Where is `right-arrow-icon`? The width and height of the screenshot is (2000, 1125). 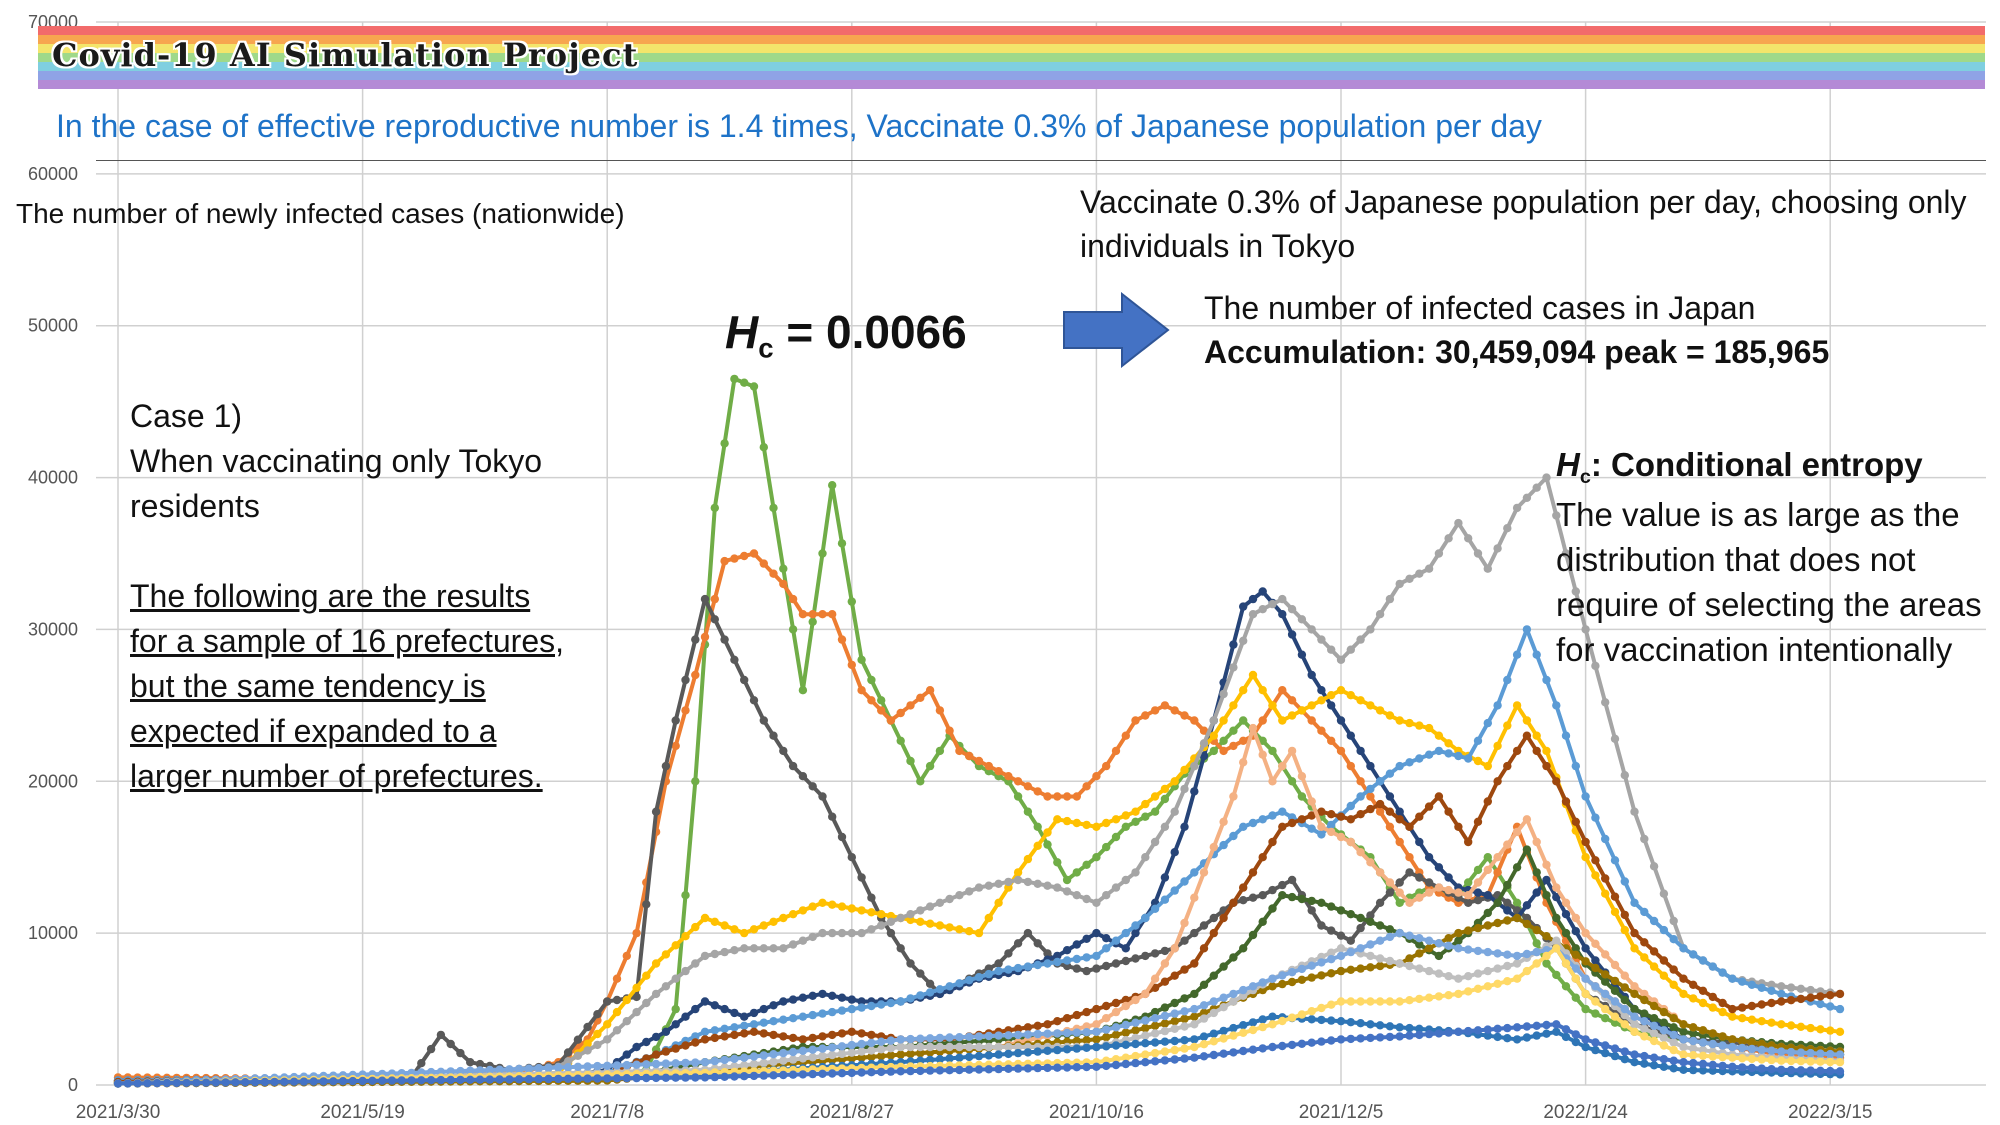
right-arrow-icon is located at coordinates (1116, 330).